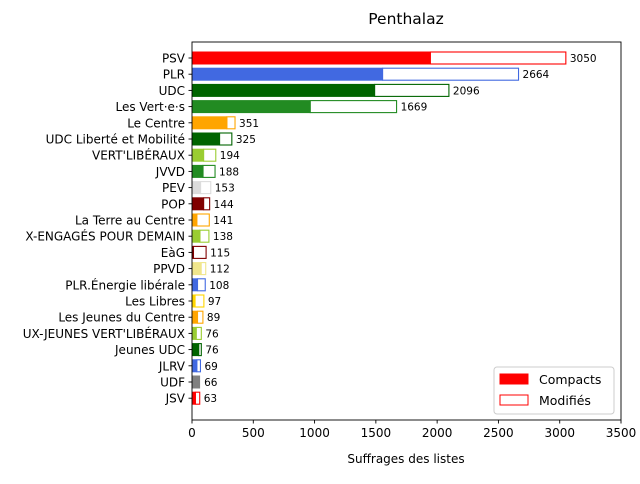 Image resolution: width=640 pixels, height=484 pixels. I want to click on value-label: 112, so click(220, 270).